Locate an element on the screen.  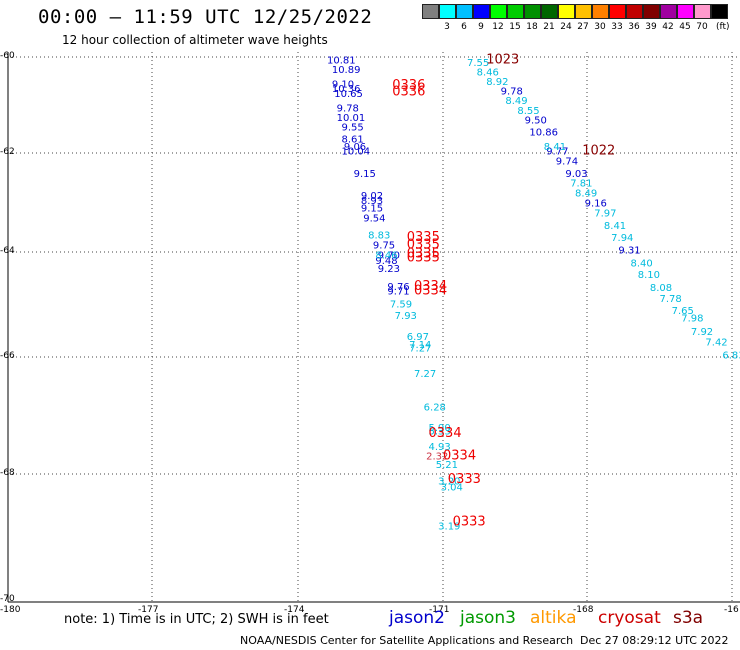
wave-height-label: 8.93 is located at coordinates (372, 201).